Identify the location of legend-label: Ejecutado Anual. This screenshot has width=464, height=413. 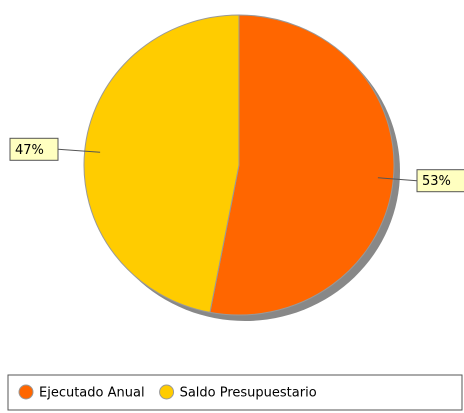
(92, 393).